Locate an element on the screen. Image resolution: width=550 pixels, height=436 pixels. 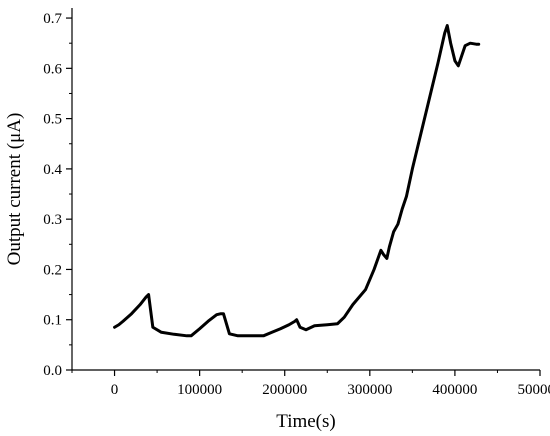
y-tick-label: 0.4 is located at coordinates (52, 170).